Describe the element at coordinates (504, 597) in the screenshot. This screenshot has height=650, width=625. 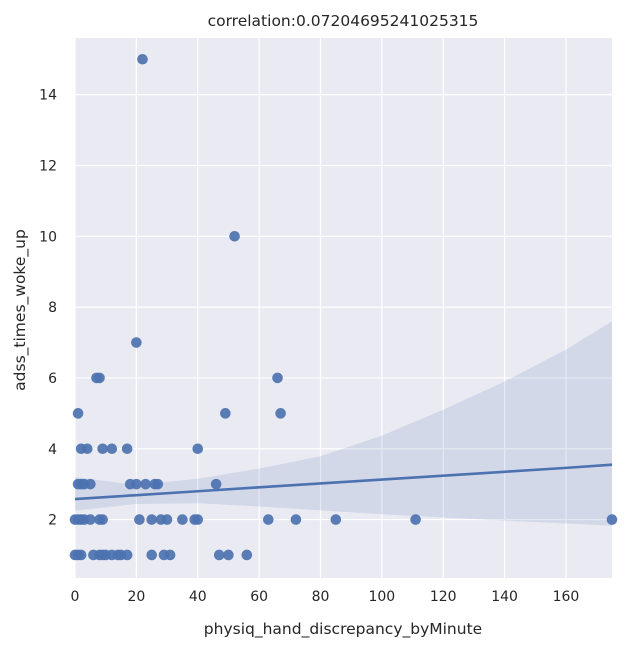
I see `x-tick-label: 140` at that location.